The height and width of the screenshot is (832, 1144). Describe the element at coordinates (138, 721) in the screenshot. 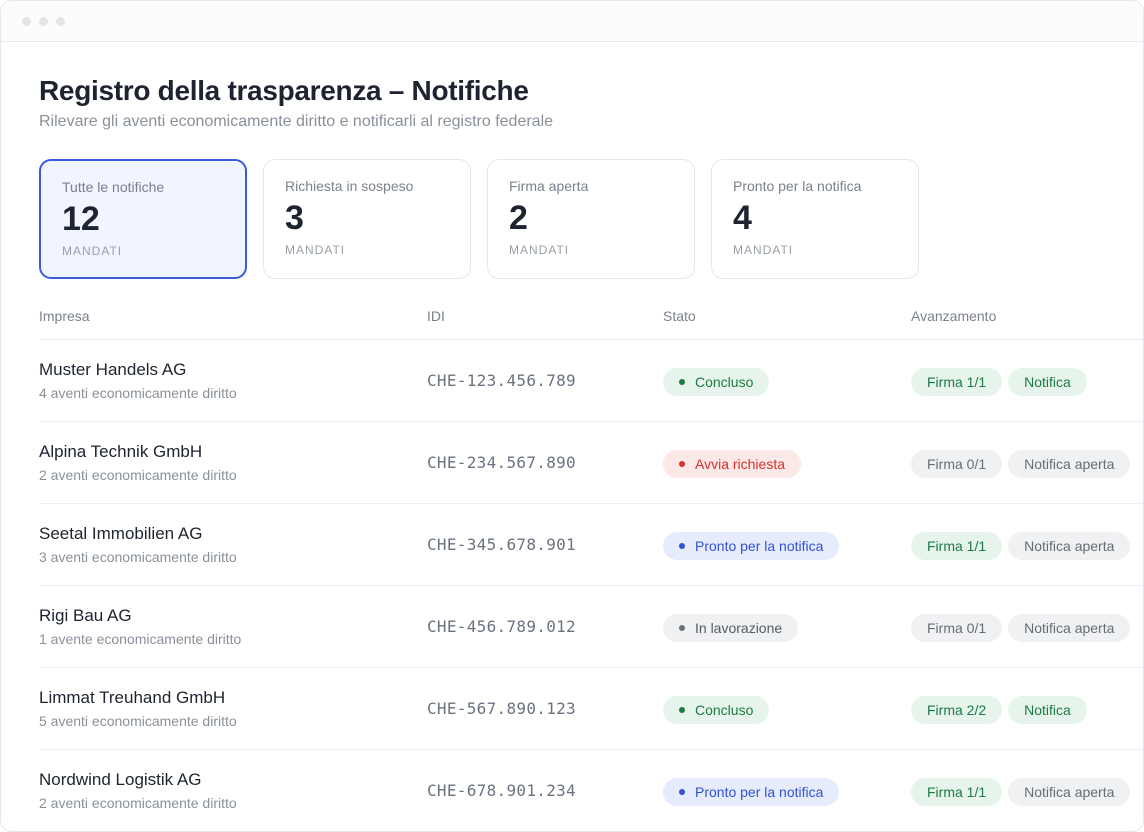

I see `beneficial-owners-count: 5 aventi economicamente diritto` at that location.